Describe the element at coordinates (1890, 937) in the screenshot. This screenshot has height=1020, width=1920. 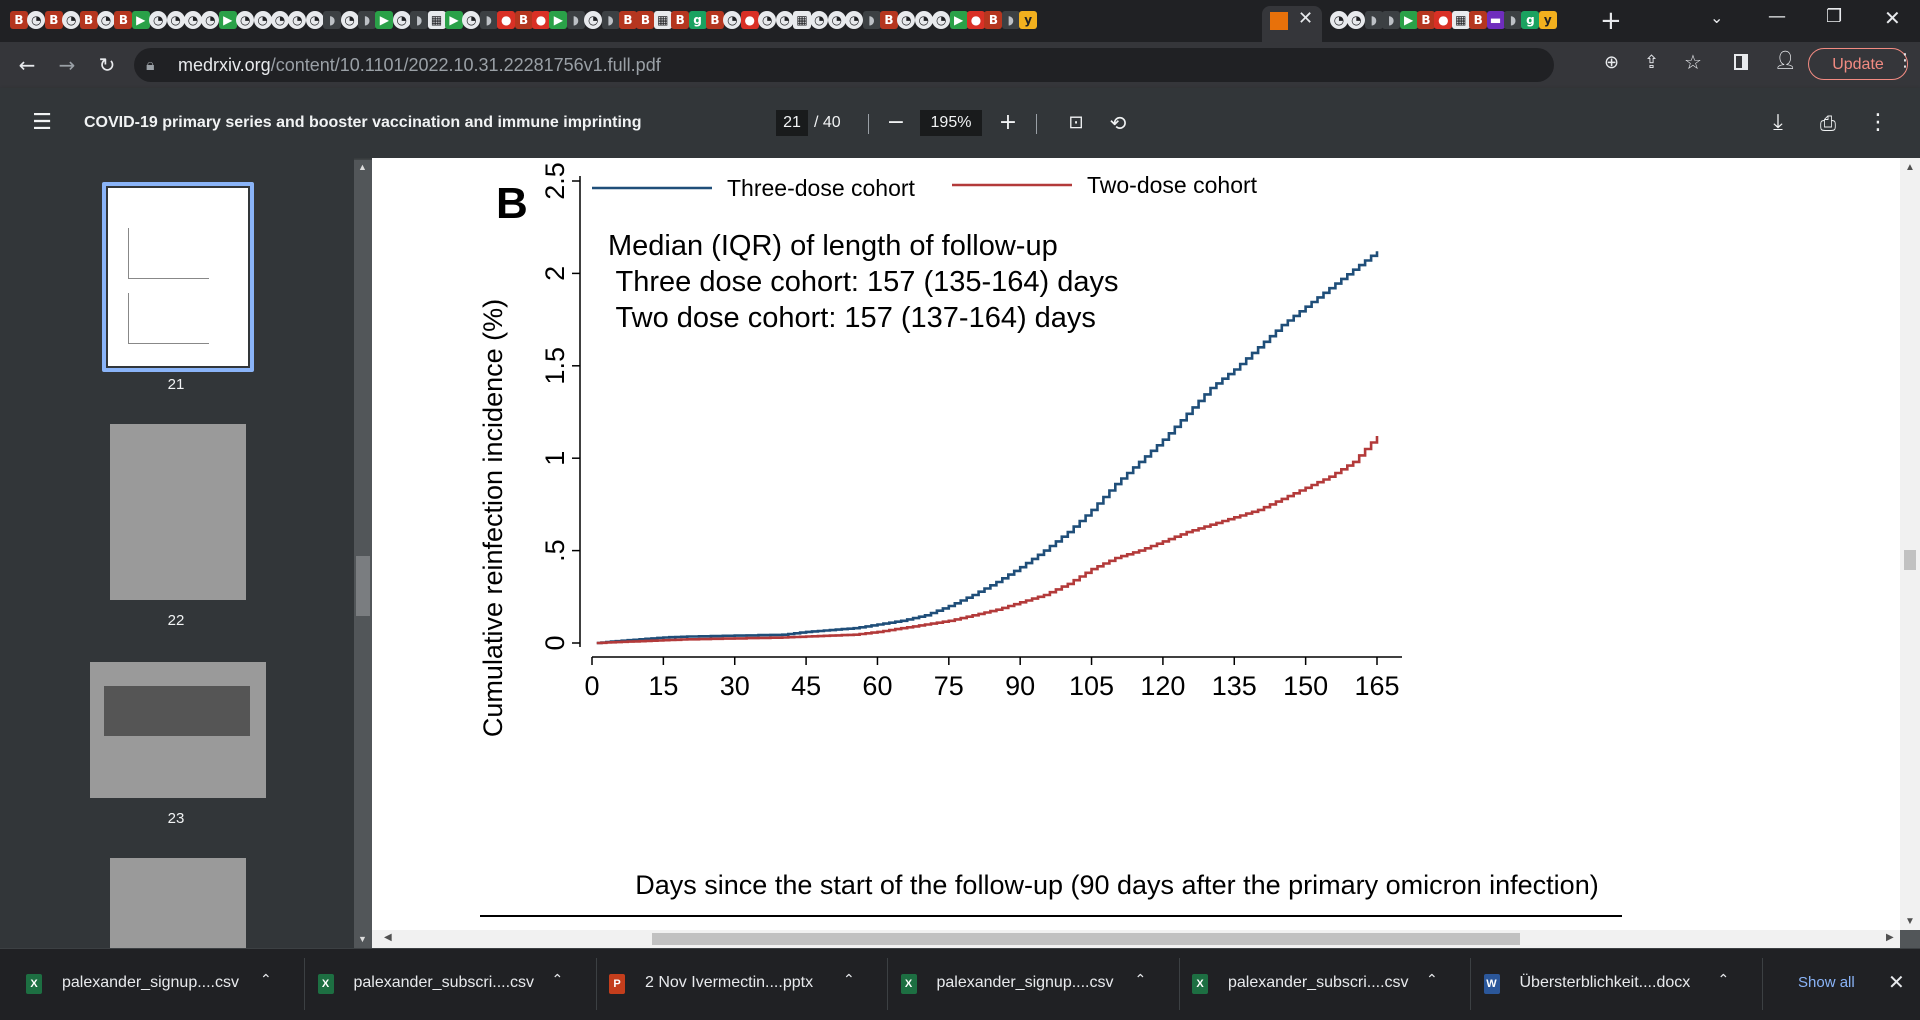
I see `scroll-right-icon: ▶` at that location.